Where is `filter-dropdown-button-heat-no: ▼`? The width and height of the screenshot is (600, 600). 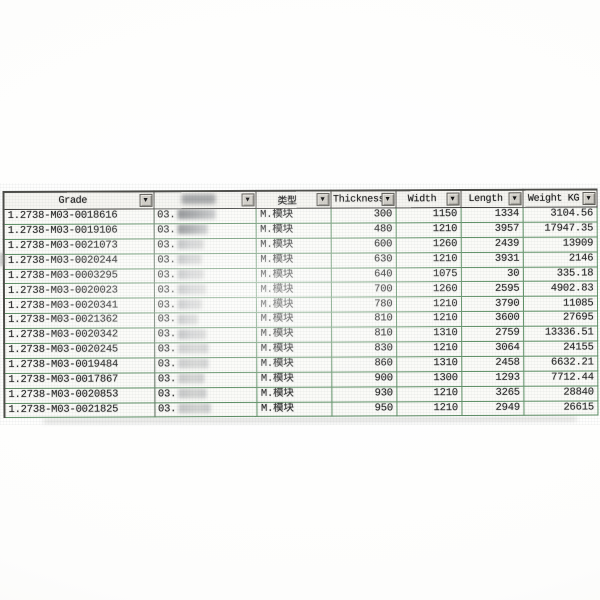
filter-dropdown-button-heat-no: ▼ is located at coordinates (248, 200).